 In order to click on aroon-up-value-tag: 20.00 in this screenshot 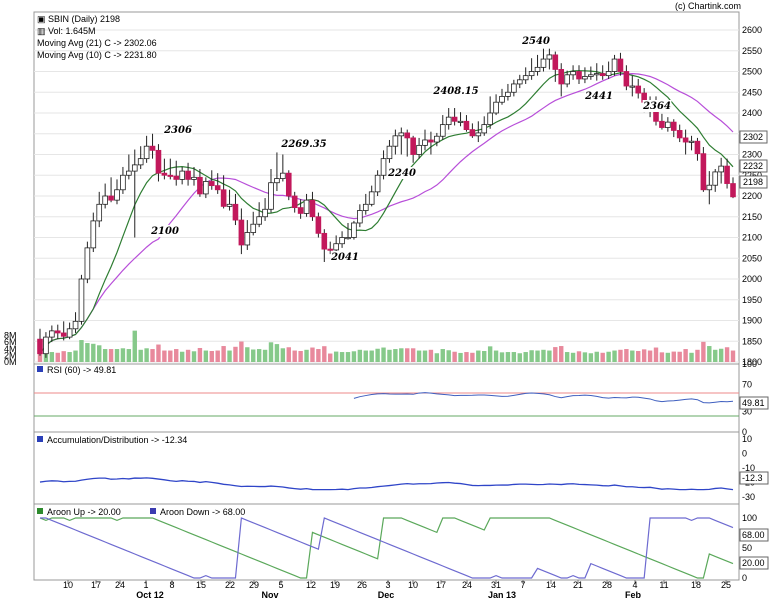, I will do `click(753, 563)`.